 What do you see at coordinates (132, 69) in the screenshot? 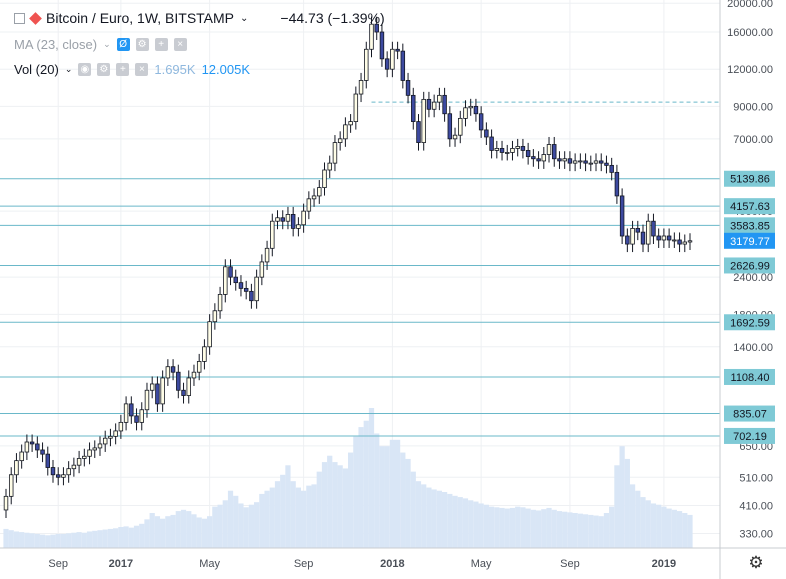
I see `volume-legend: Vol (20) ⌄ ◉ ⚙ + × 1.695K 12.005K` at bounding box center [132, 69].